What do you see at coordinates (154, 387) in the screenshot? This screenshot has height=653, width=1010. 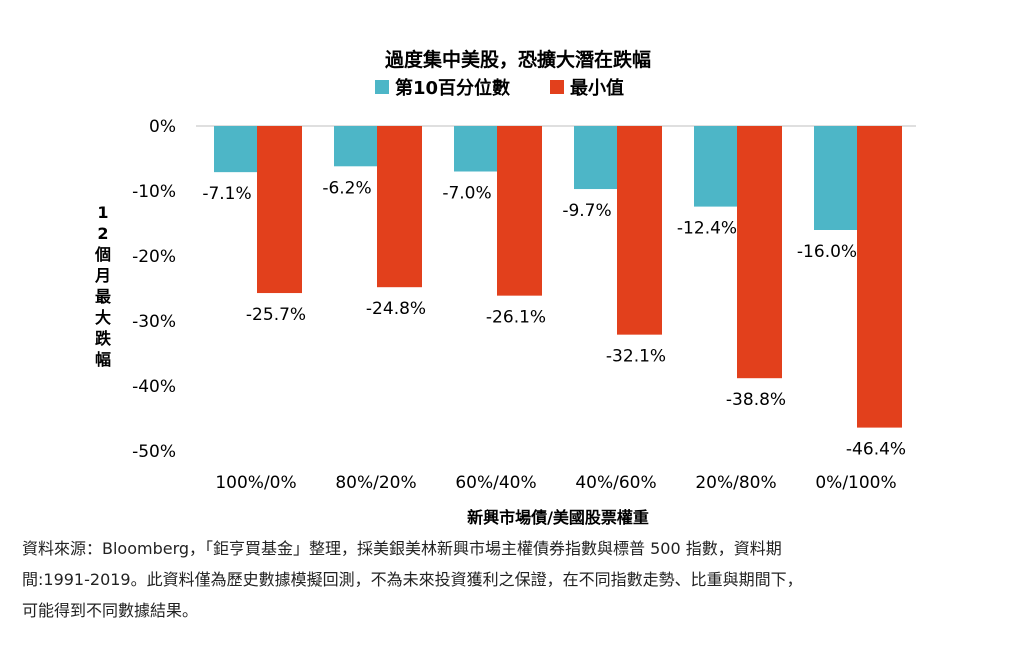 I see `y-tick-label: -40%` at bounding box center [154, 387].